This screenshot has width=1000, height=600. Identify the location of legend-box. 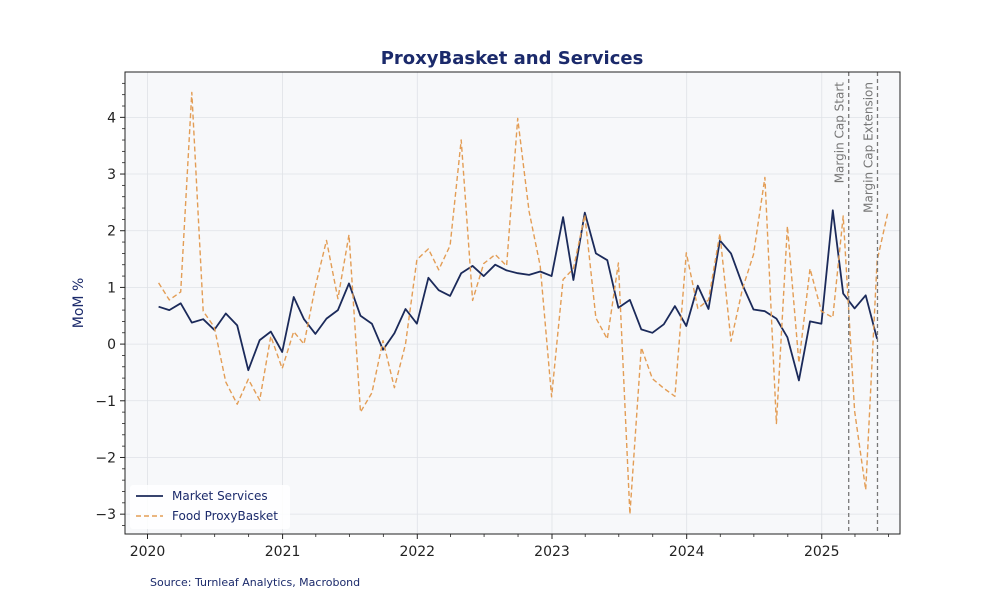
(210, 507).